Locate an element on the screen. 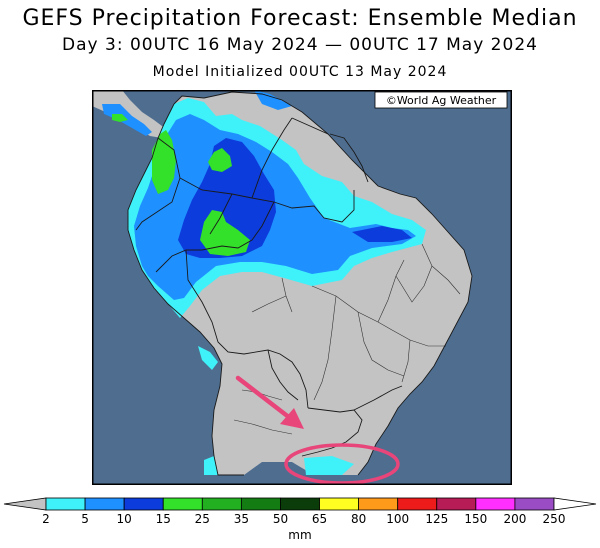 This screenshot has width=600, height=548. legend-tick-label: 65 is located at coordinates (319, 519).